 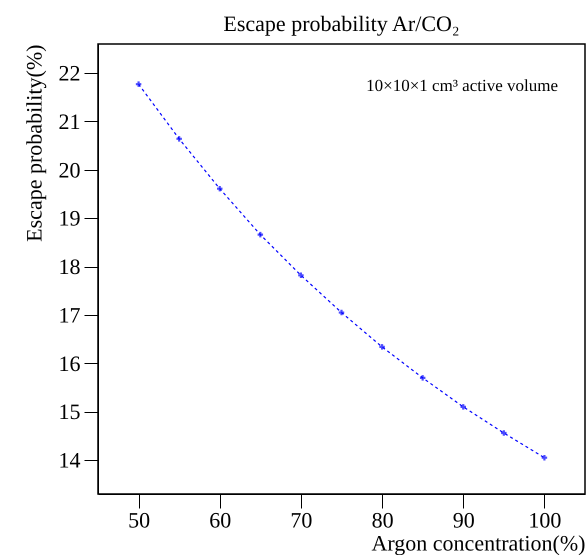 I want to click on y-tick-label: 17, so click(x=69, y=315).